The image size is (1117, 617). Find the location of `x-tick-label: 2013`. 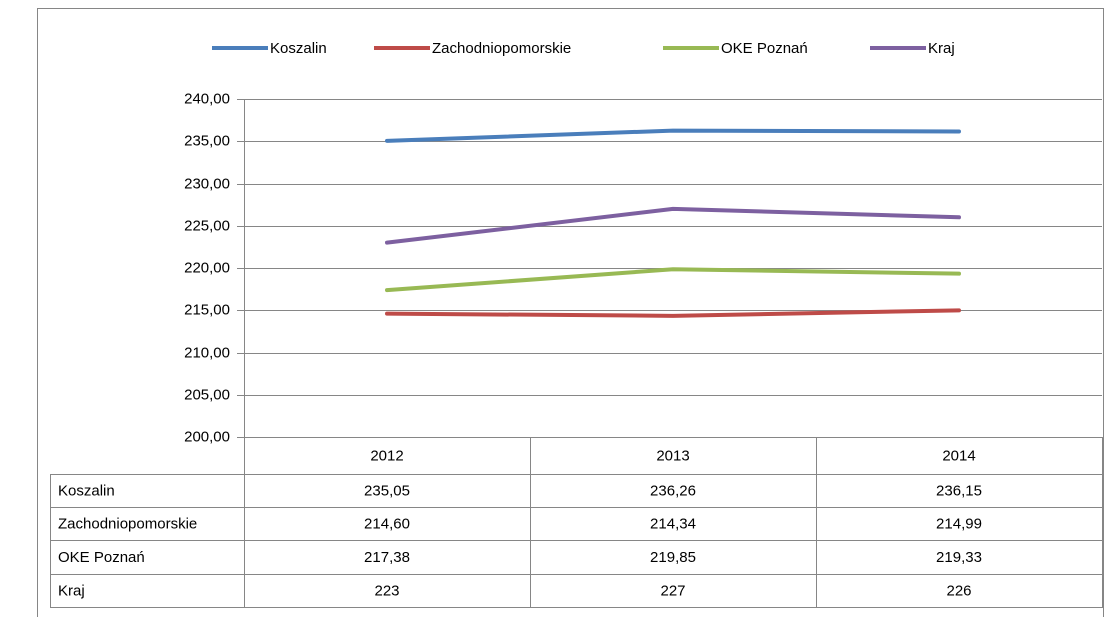

x-tick-label: 2013 is located at coordinates (672, 455).